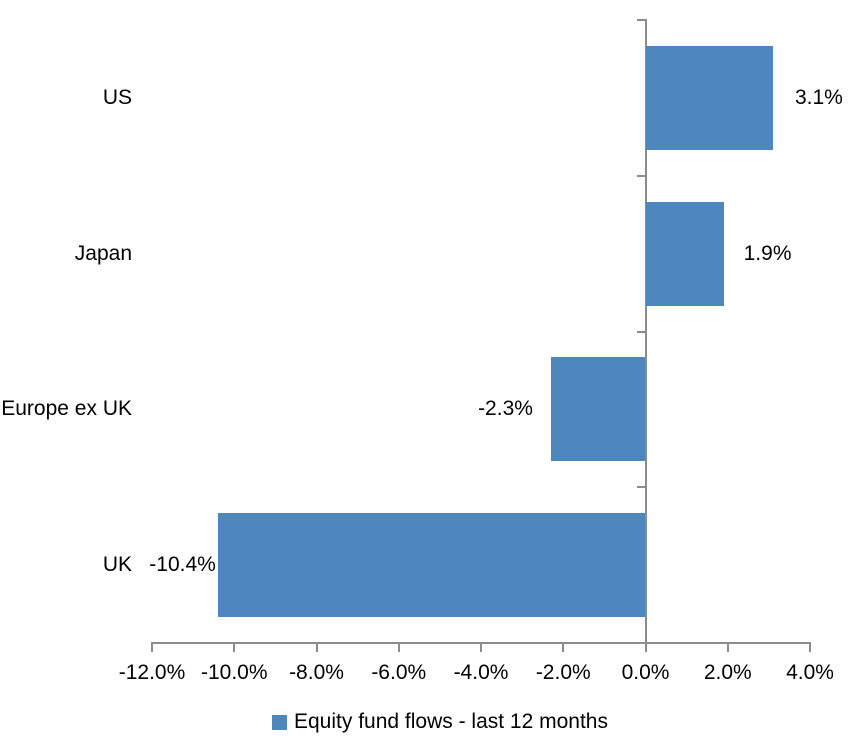 The image size is (852, 747). Describe the element at coordinates (645, 331) in the screenshot. I see `y-axis-line` at that location.